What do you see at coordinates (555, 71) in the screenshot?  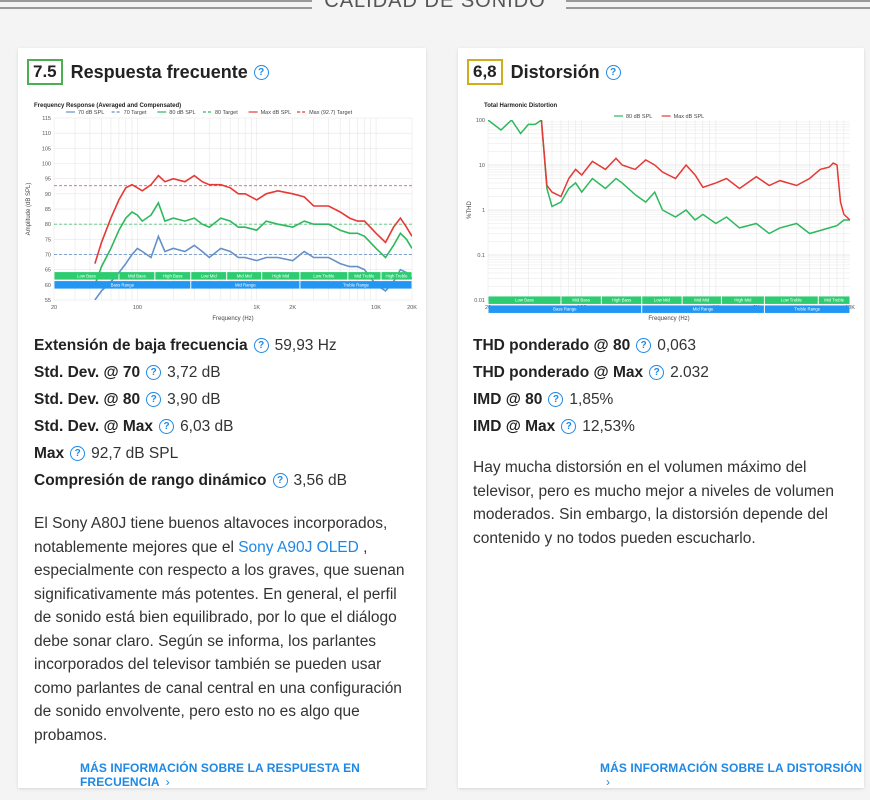 I see `card-title: Distorsión` at bounding box center [555, 71].